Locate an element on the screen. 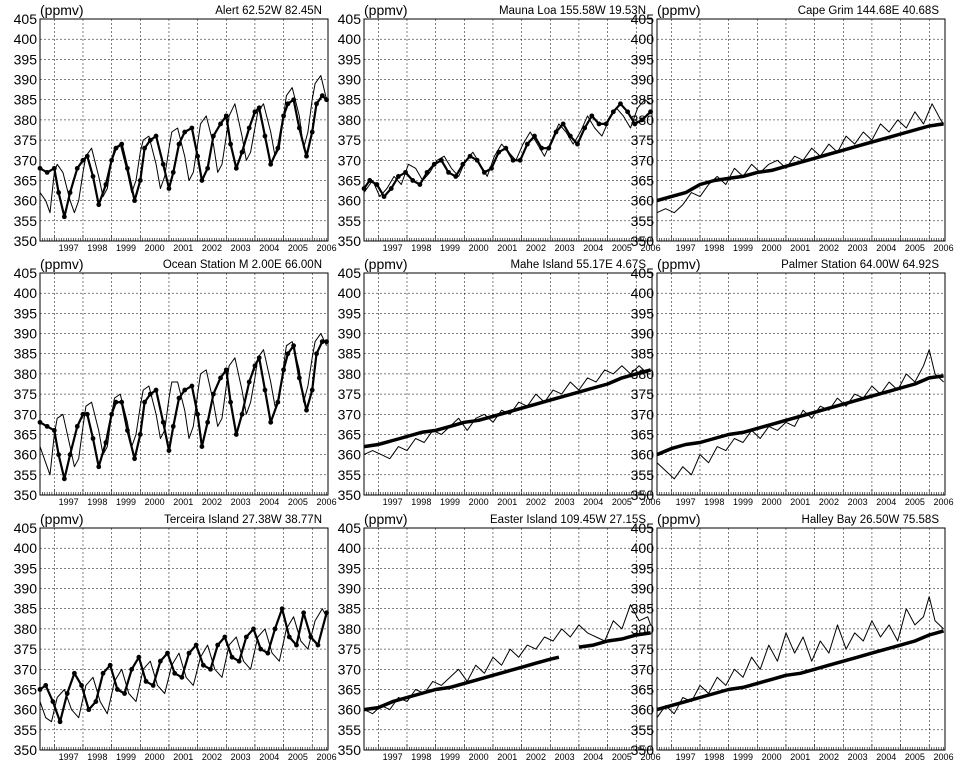 The width and height of the screenshot is (973, 771). y-unit-label: (ppmv) is located at coordinates (62, 264).